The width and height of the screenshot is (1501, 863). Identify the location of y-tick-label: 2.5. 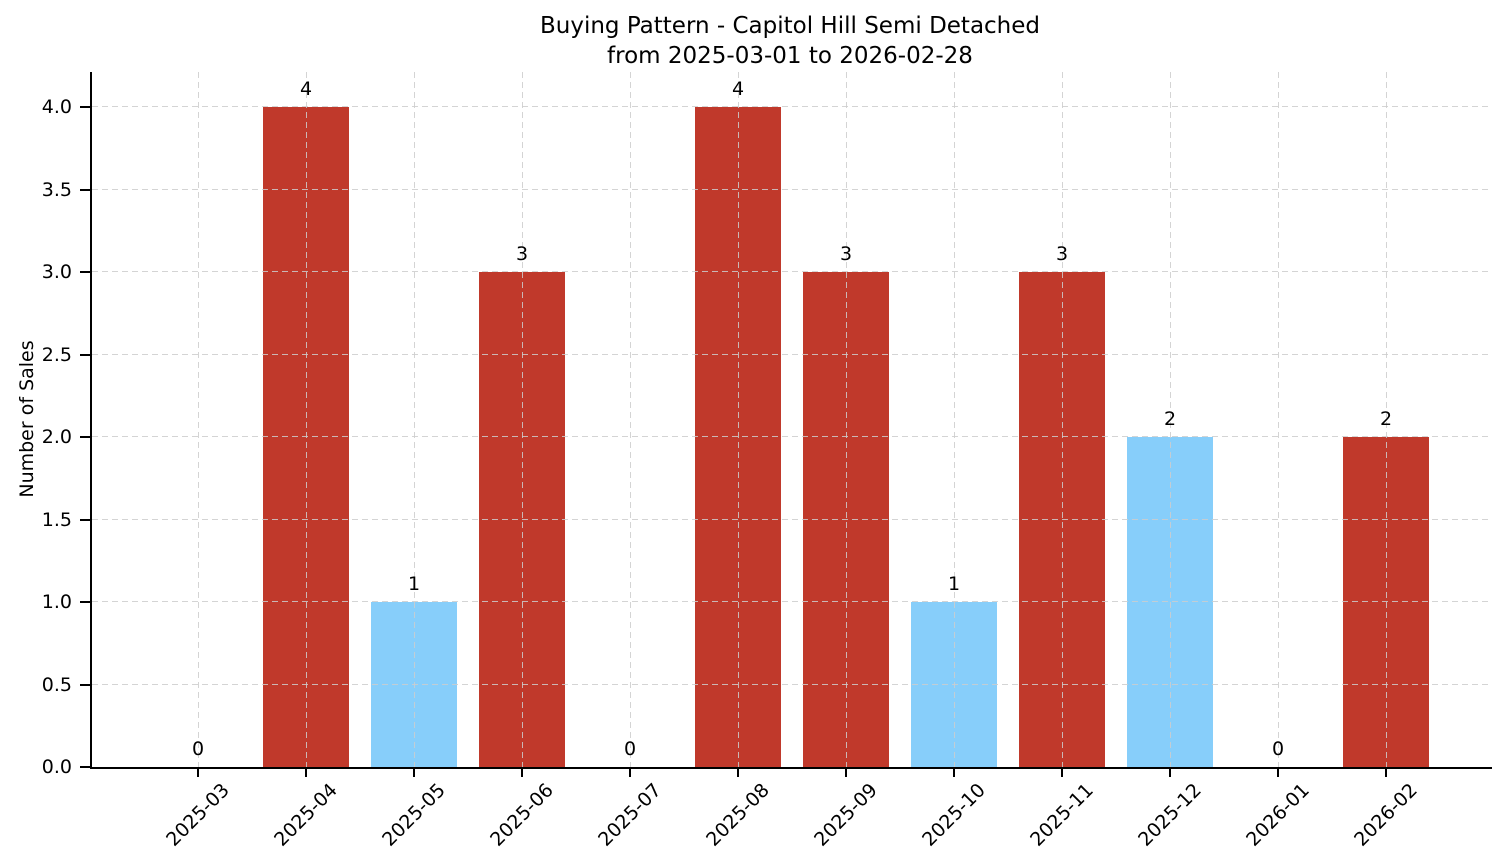
(56, 354).